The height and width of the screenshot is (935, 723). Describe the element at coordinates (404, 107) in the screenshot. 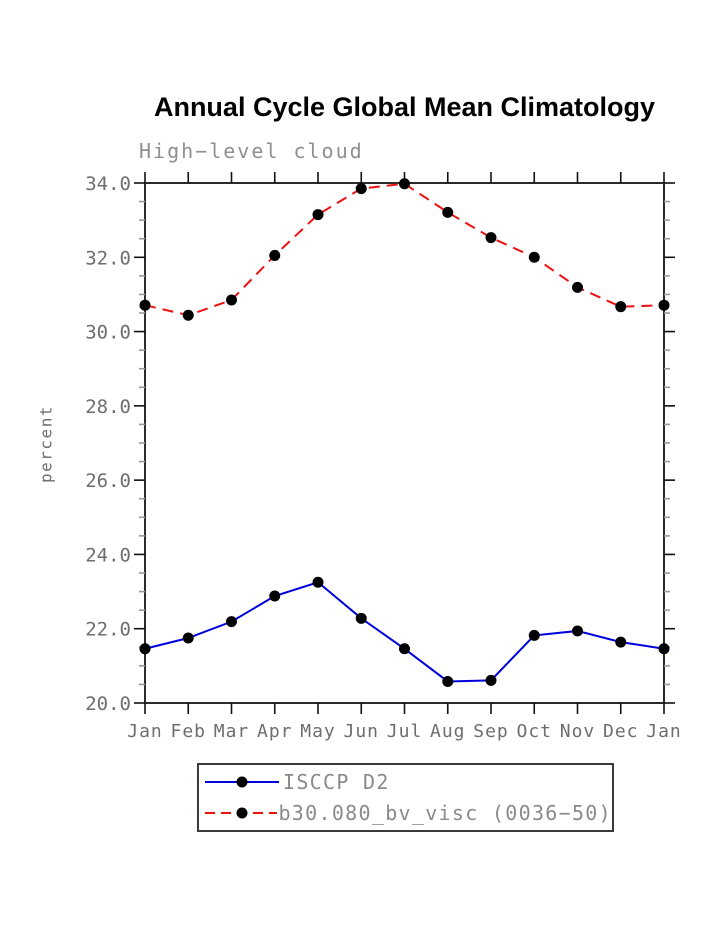

I see `chart-title: Annual Cycle Global Mean Climatology` at that location.